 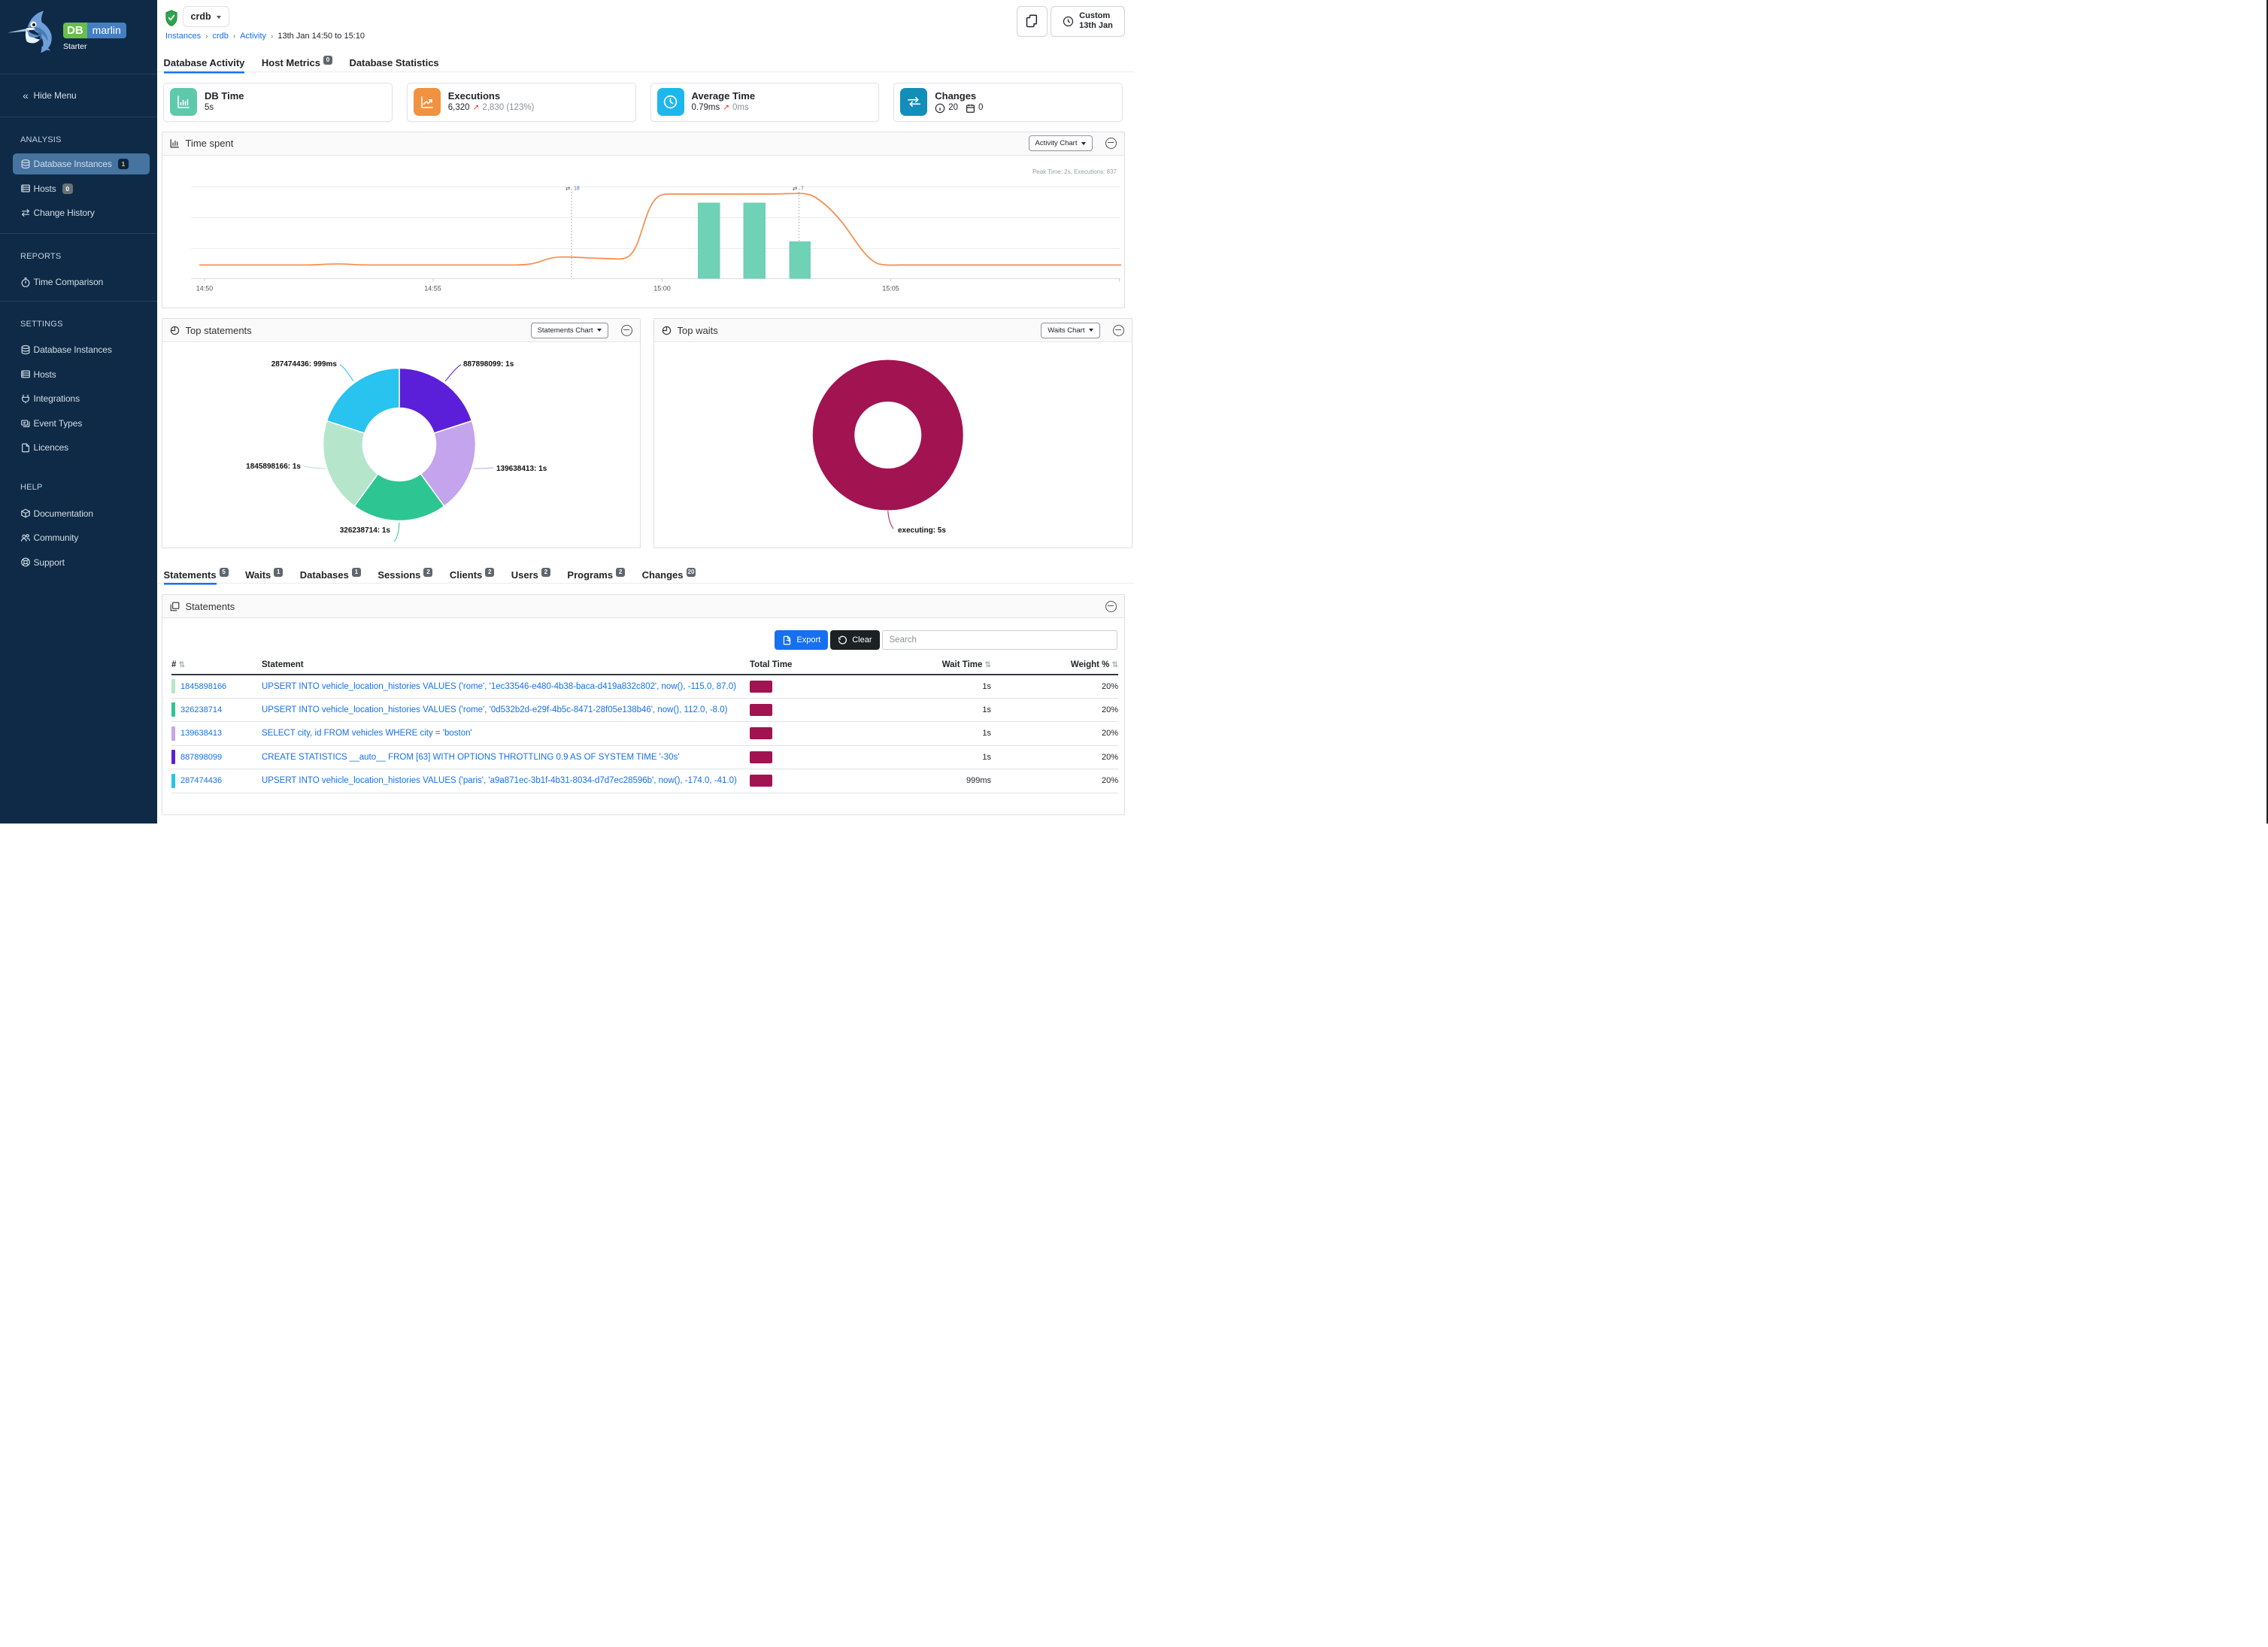 What do you see at coordinates (364, 530) in the screenshot?
I see `svg-text: 326238714: 1s` at bounding box center [364, 530].